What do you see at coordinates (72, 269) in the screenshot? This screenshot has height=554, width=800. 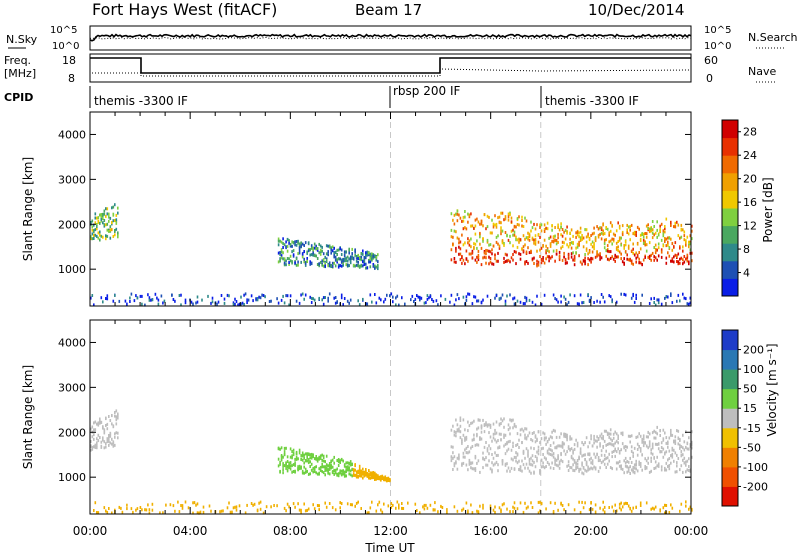 I see `y-tick-label: 1000` at bounding box center [72, 269].